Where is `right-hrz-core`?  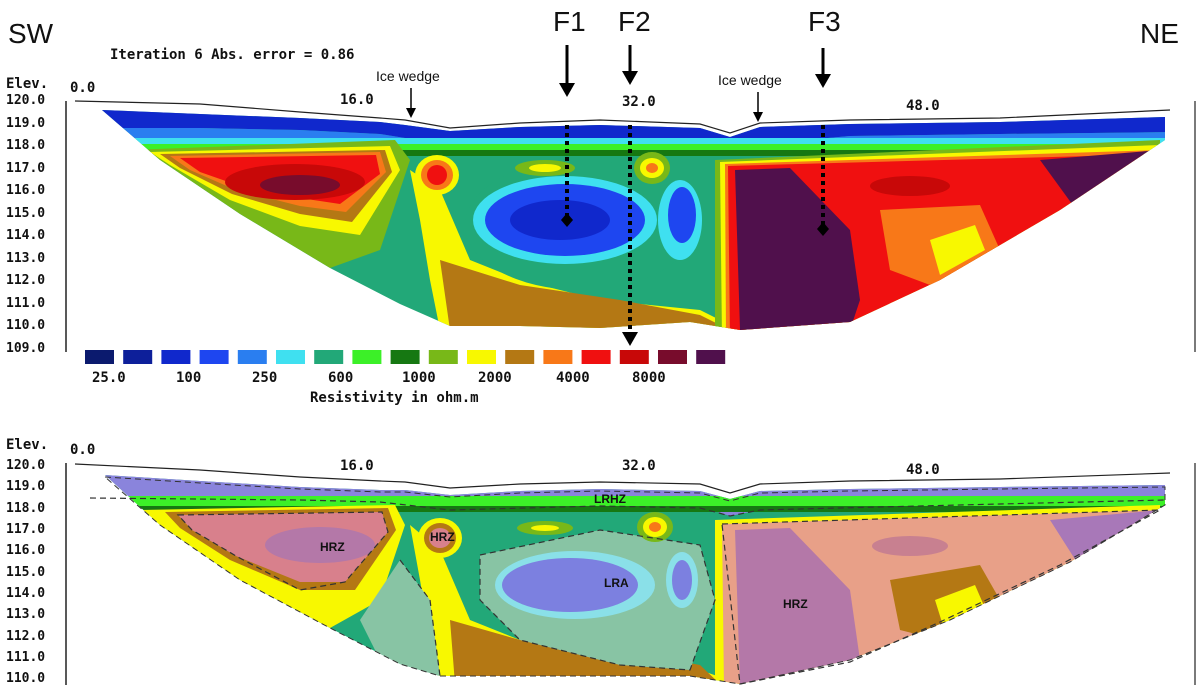
right-hrz-core is located at coordinates (797, 606).